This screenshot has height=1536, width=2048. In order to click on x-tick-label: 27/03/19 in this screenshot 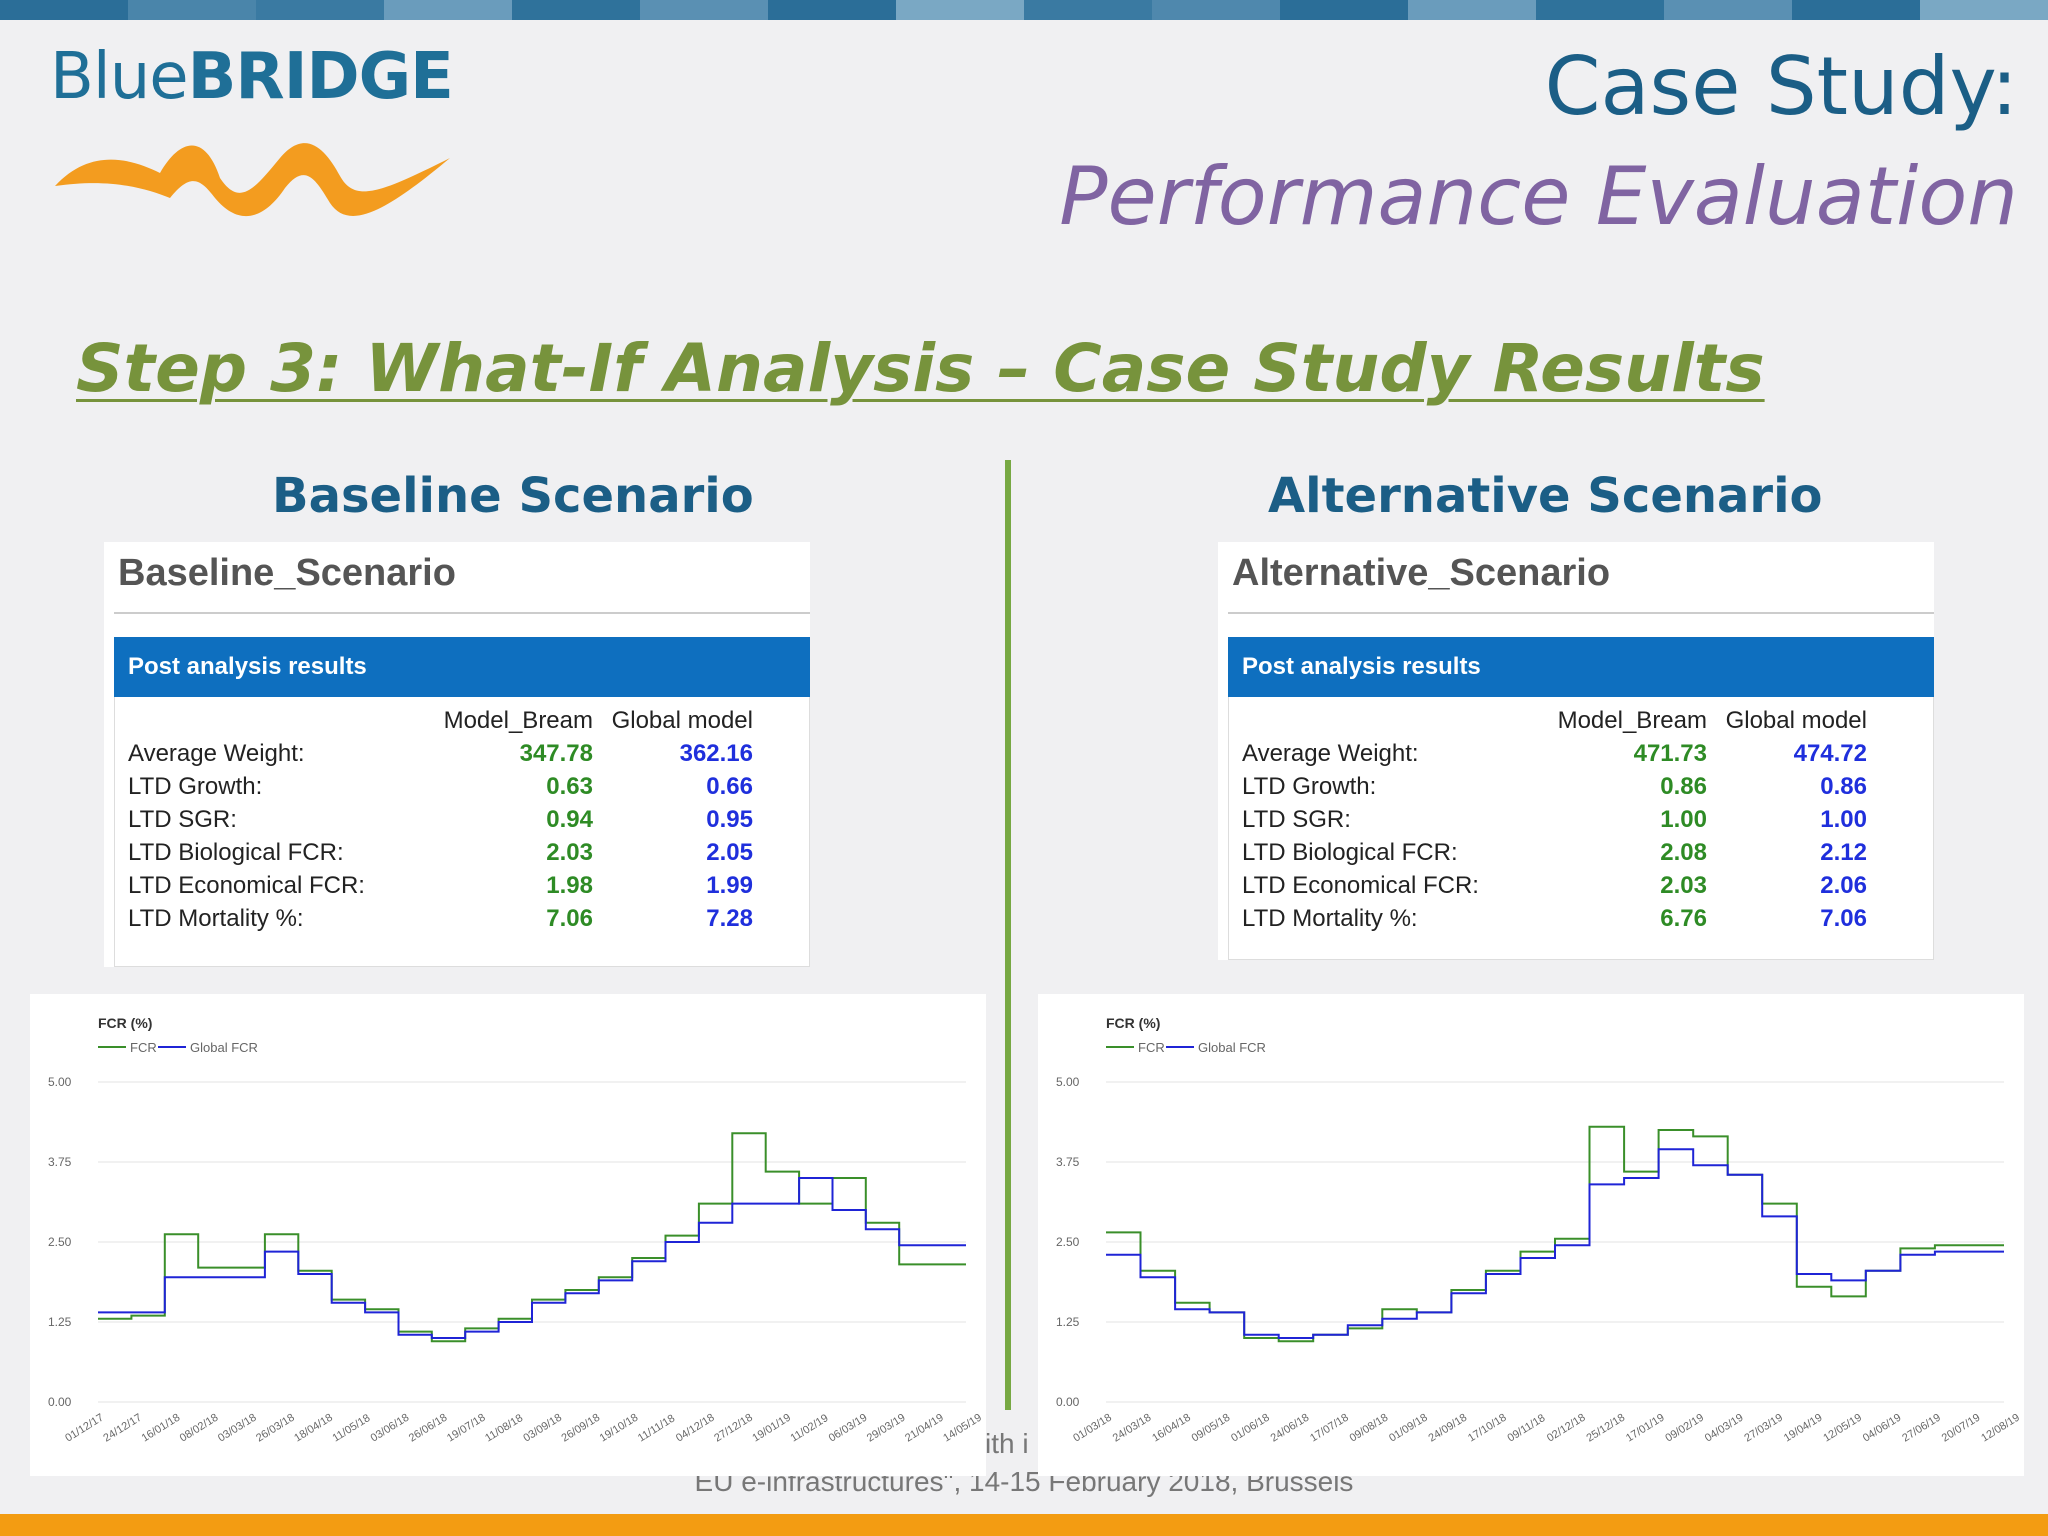, I will do `click(1763, 1428)`.